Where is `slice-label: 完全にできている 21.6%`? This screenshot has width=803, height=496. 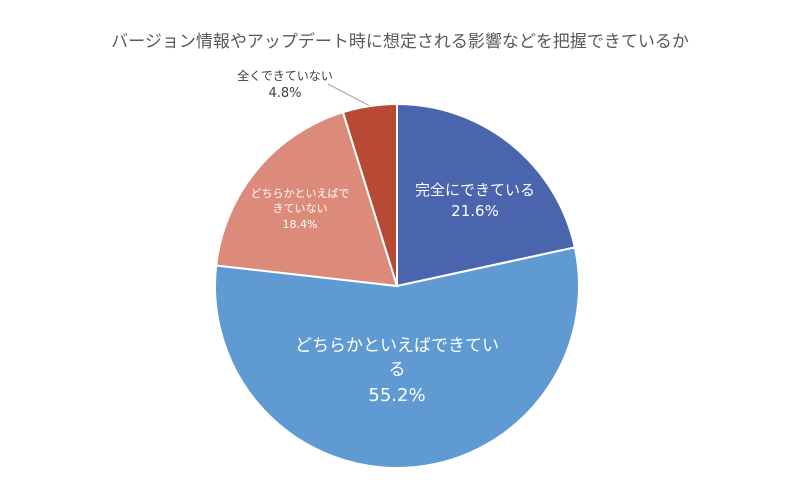
slice-label: 完全にできている 21.6% is located at coordinates (475, 201).